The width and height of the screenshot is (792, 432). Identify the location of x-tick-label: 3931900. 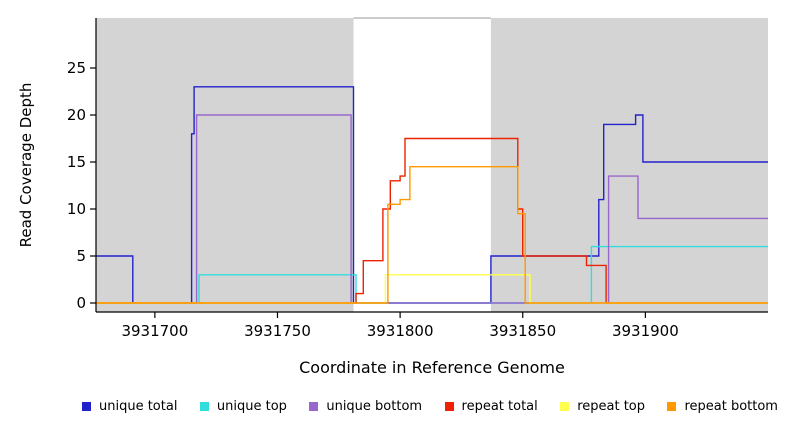
(645, 331).